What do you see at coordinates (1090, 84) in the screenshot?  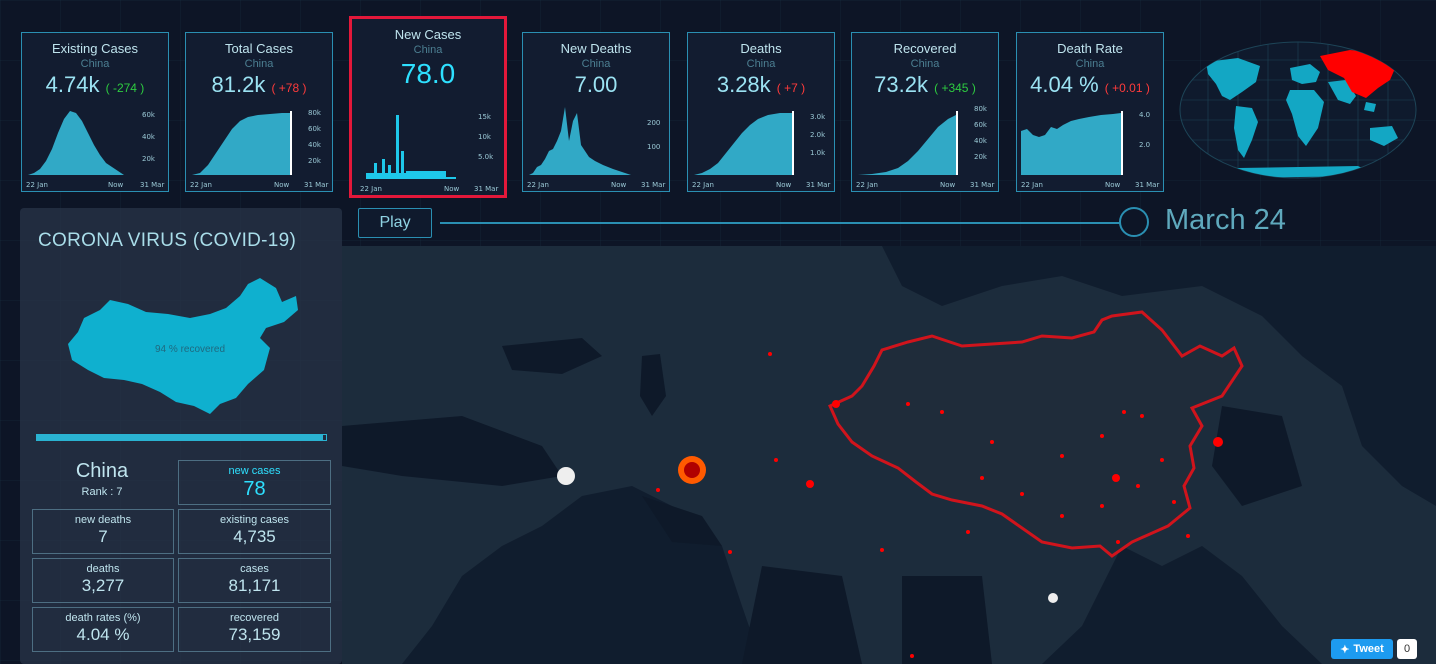 I see `card-value: 4.04 % ( +0.01 )` at bounding box center [1090, 84].